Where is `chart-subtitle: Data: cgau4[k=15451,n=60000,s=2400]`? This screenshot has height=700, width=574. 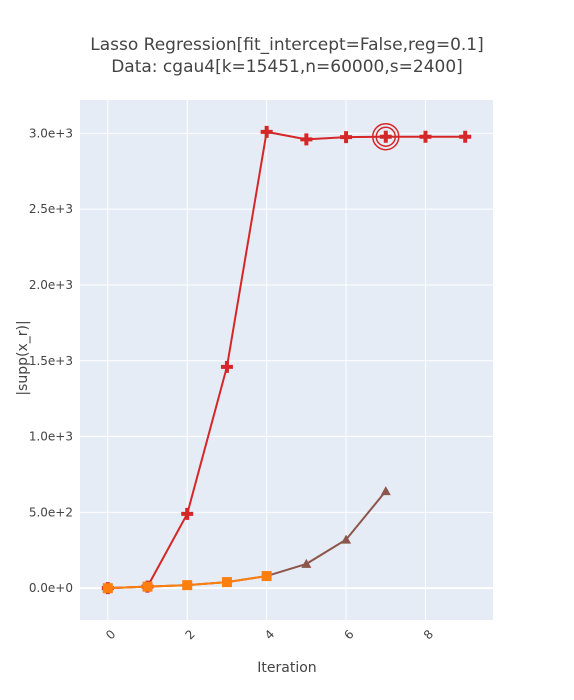
chart-subtitle: Data: cgau4[k=15451,n=60000,s=2400] is located at coordinates (287, 67).